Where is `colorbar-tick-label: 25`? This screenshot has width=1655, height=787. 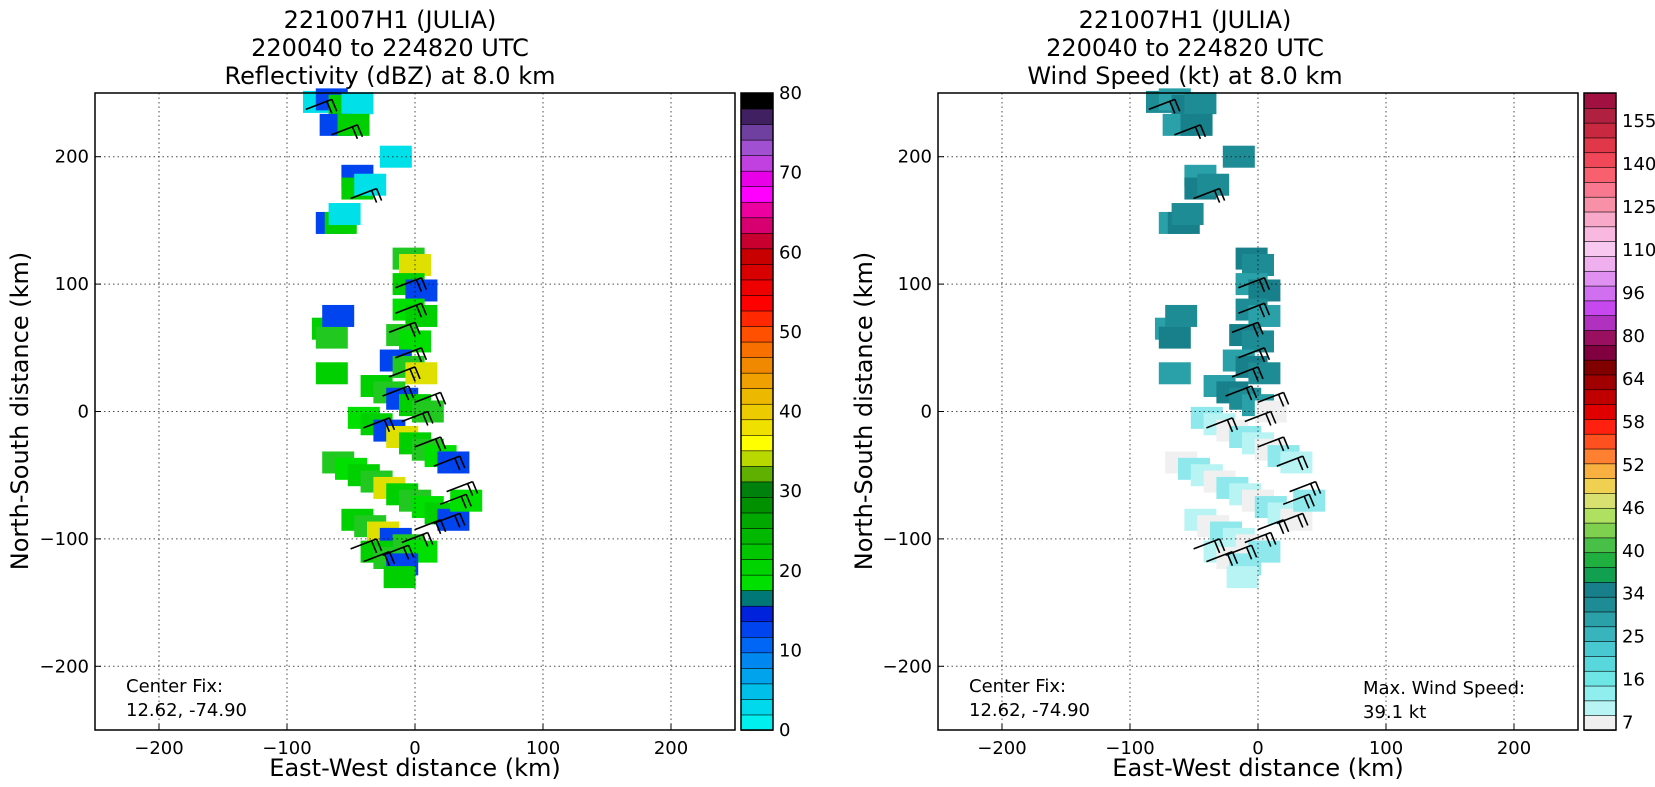
colorbar-tick-label: 25 is located at coordinates (1633, 637).